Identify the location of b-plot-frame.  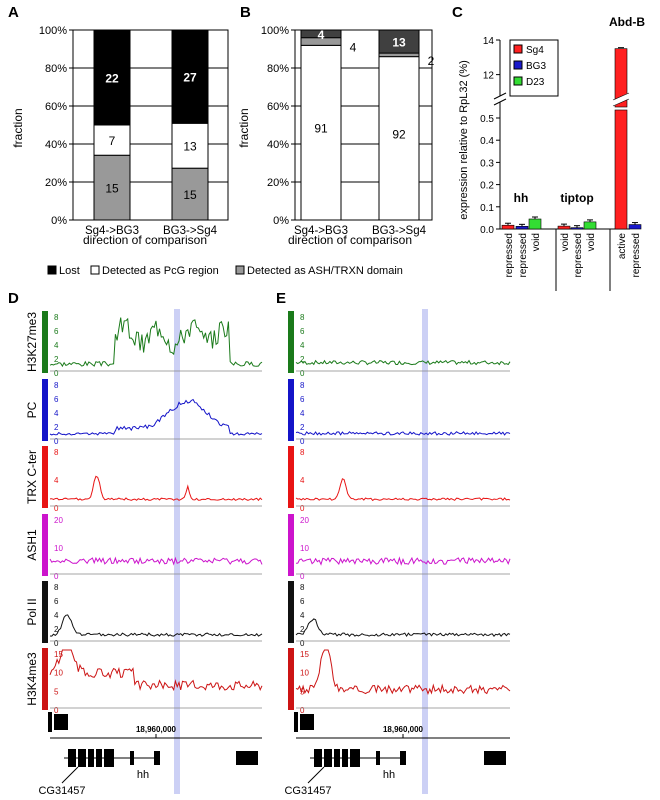
(363, 125).